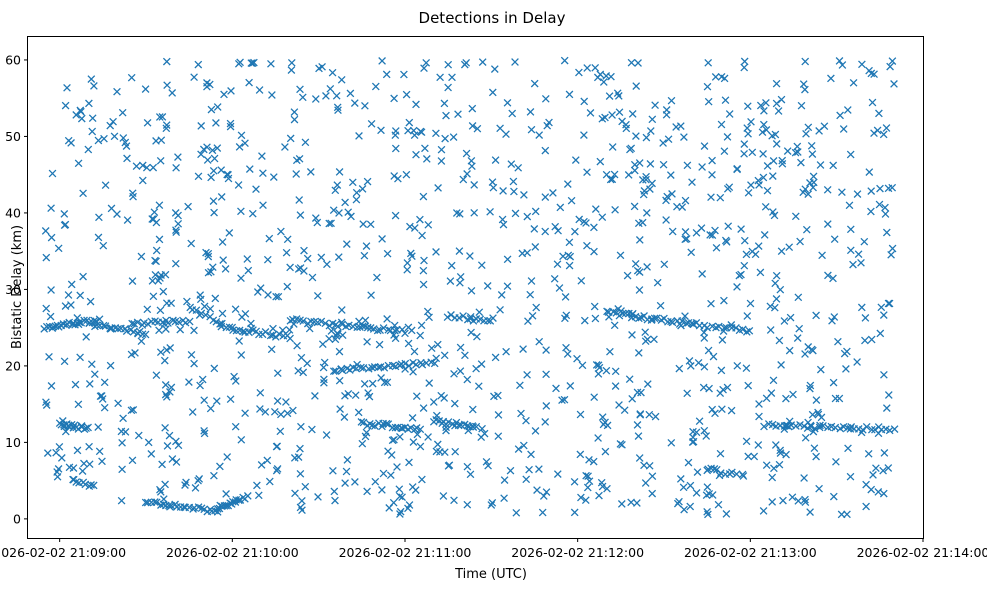  Describe the element at coordinates (13, 365) in the screenshot. I see `y-tick-label: 20` at that location.